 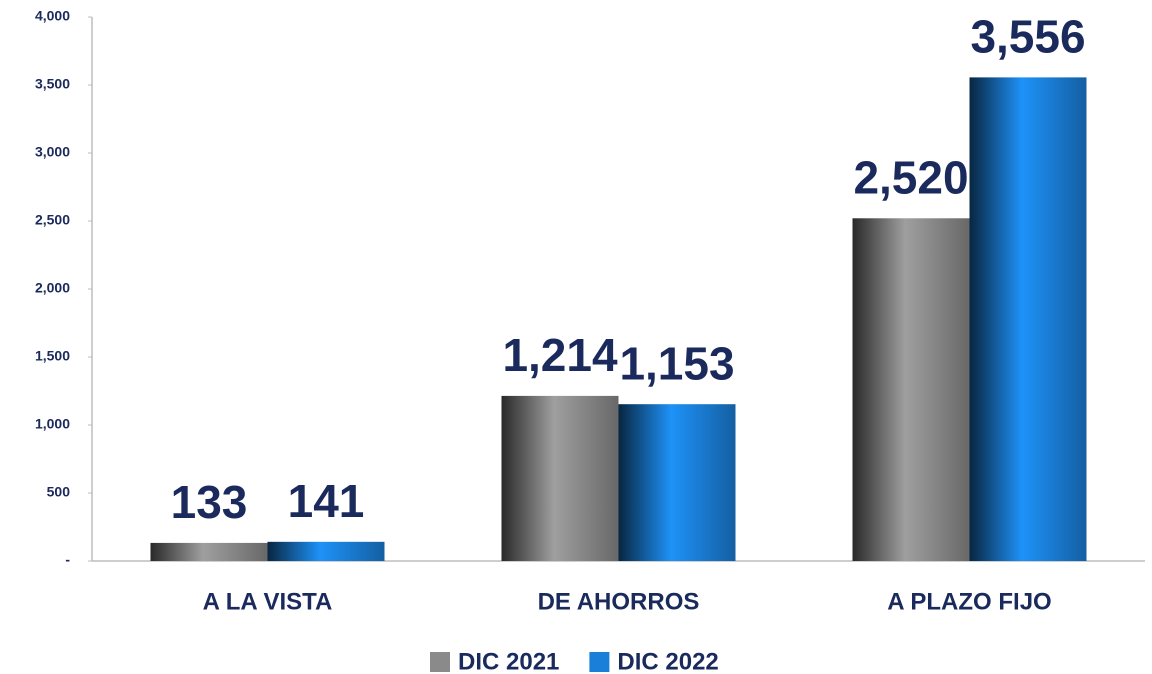 I want to click on y-tick-label: 2,500, so click(x=52, y=220).